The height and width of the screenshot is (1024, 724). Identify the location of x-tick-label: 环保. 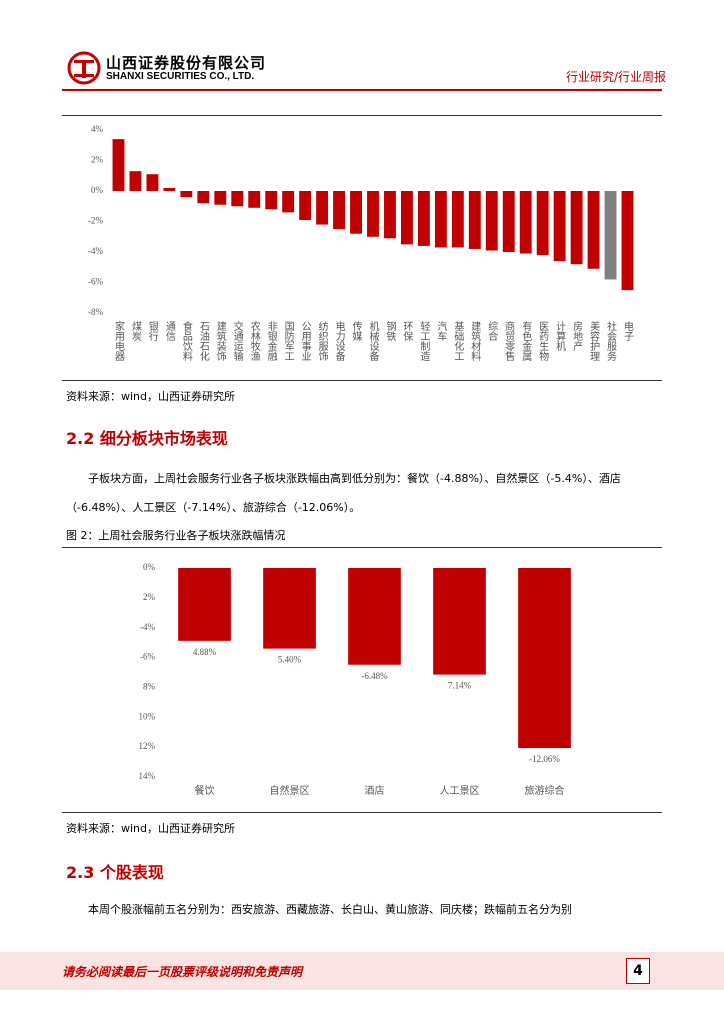
(407, 331).